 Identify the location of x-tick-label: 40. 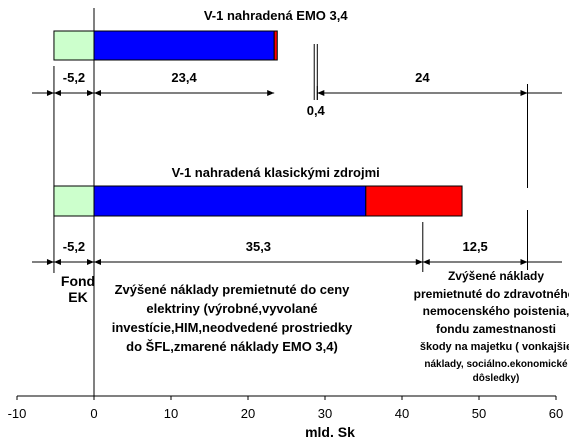
(402, 413).